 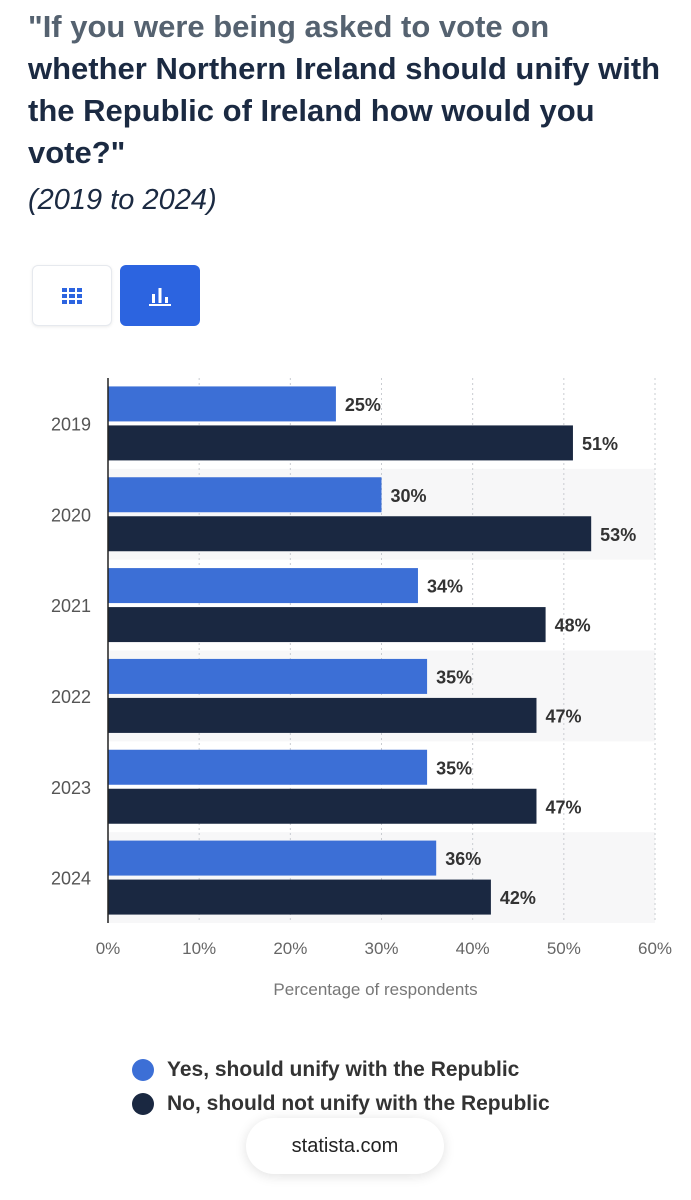 What do you see at coordinates (290, 948) in the screenshot?
I see `x-tick-label: 20%` at bounding box center [290, 948].